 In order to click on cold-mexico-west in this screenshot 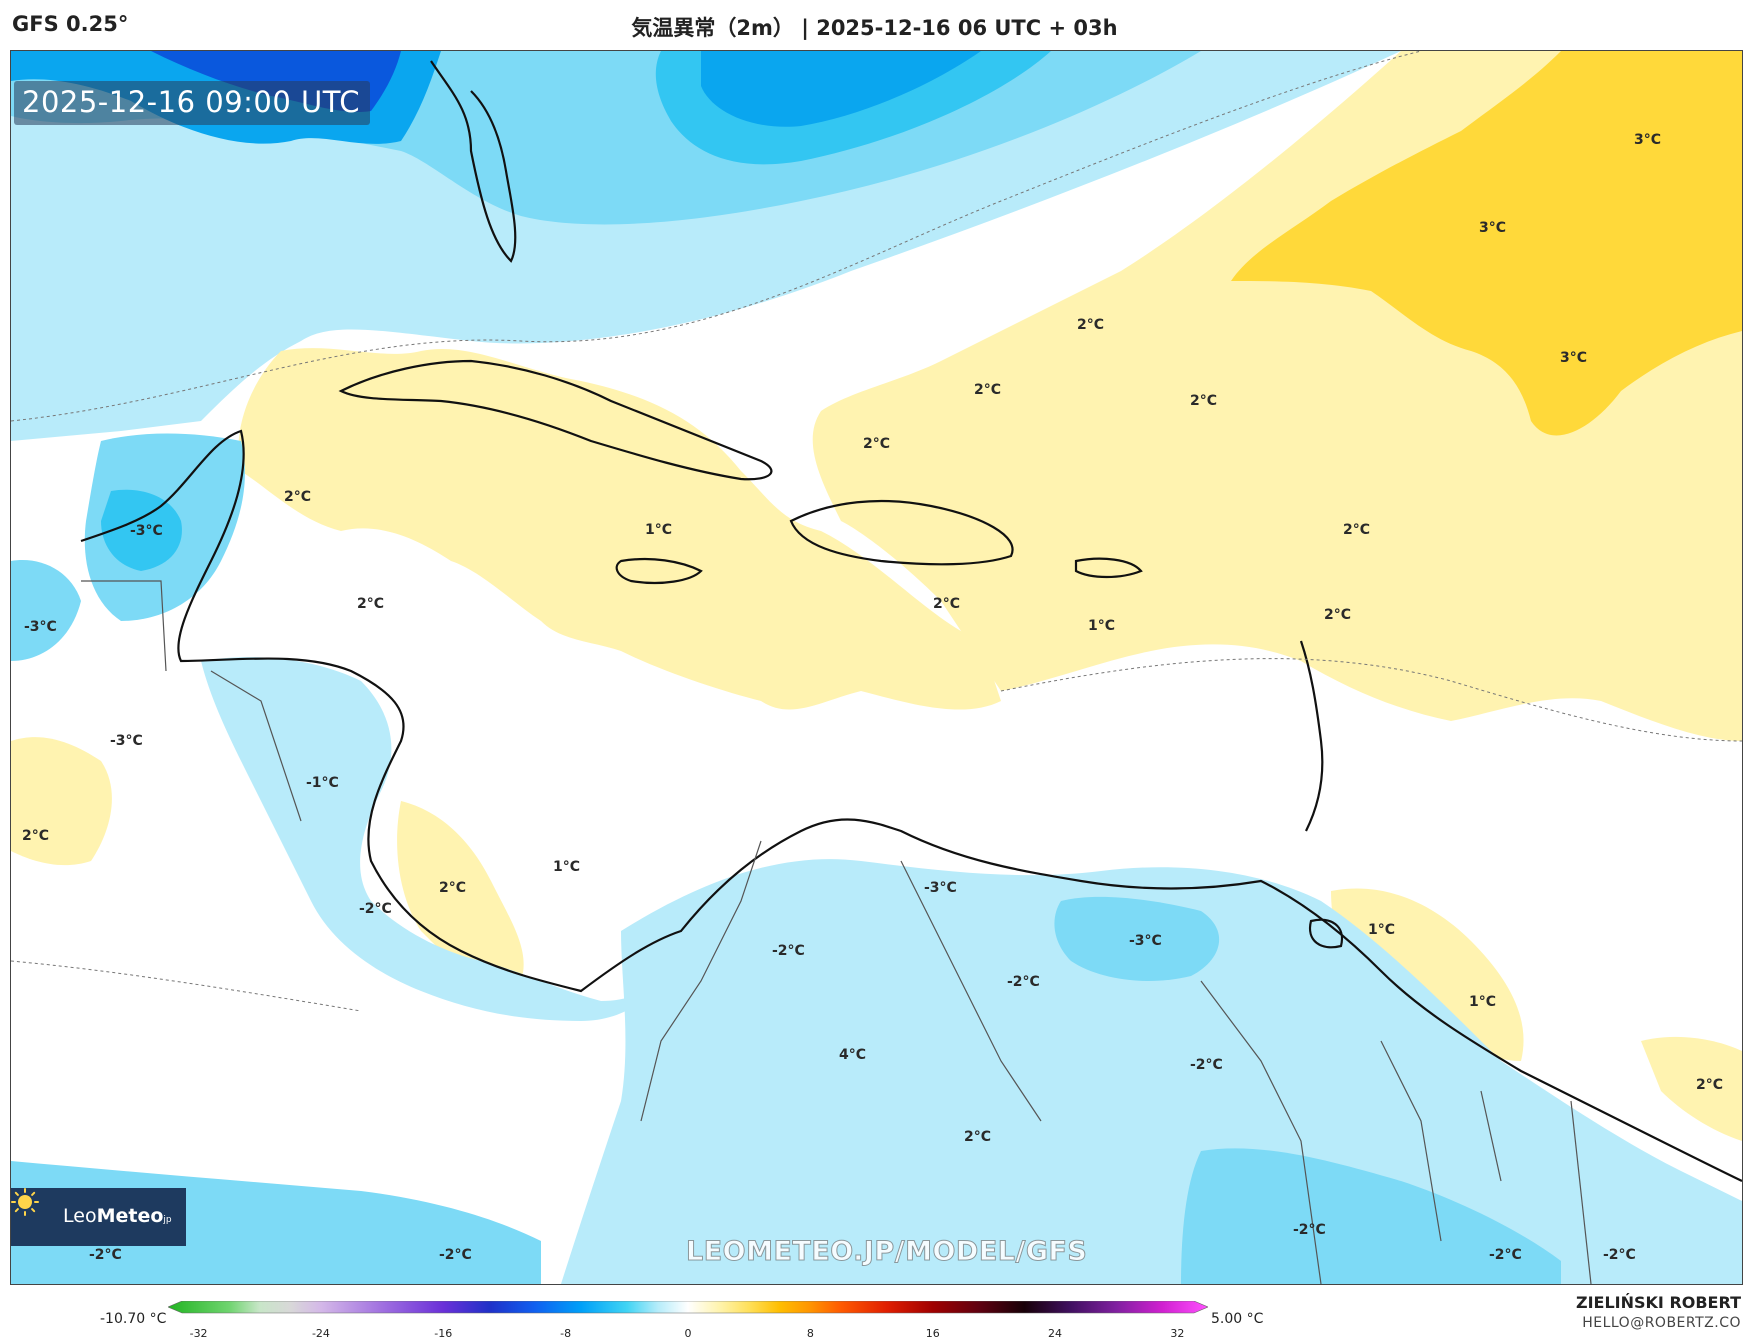, I will do `click(46, 610)`.